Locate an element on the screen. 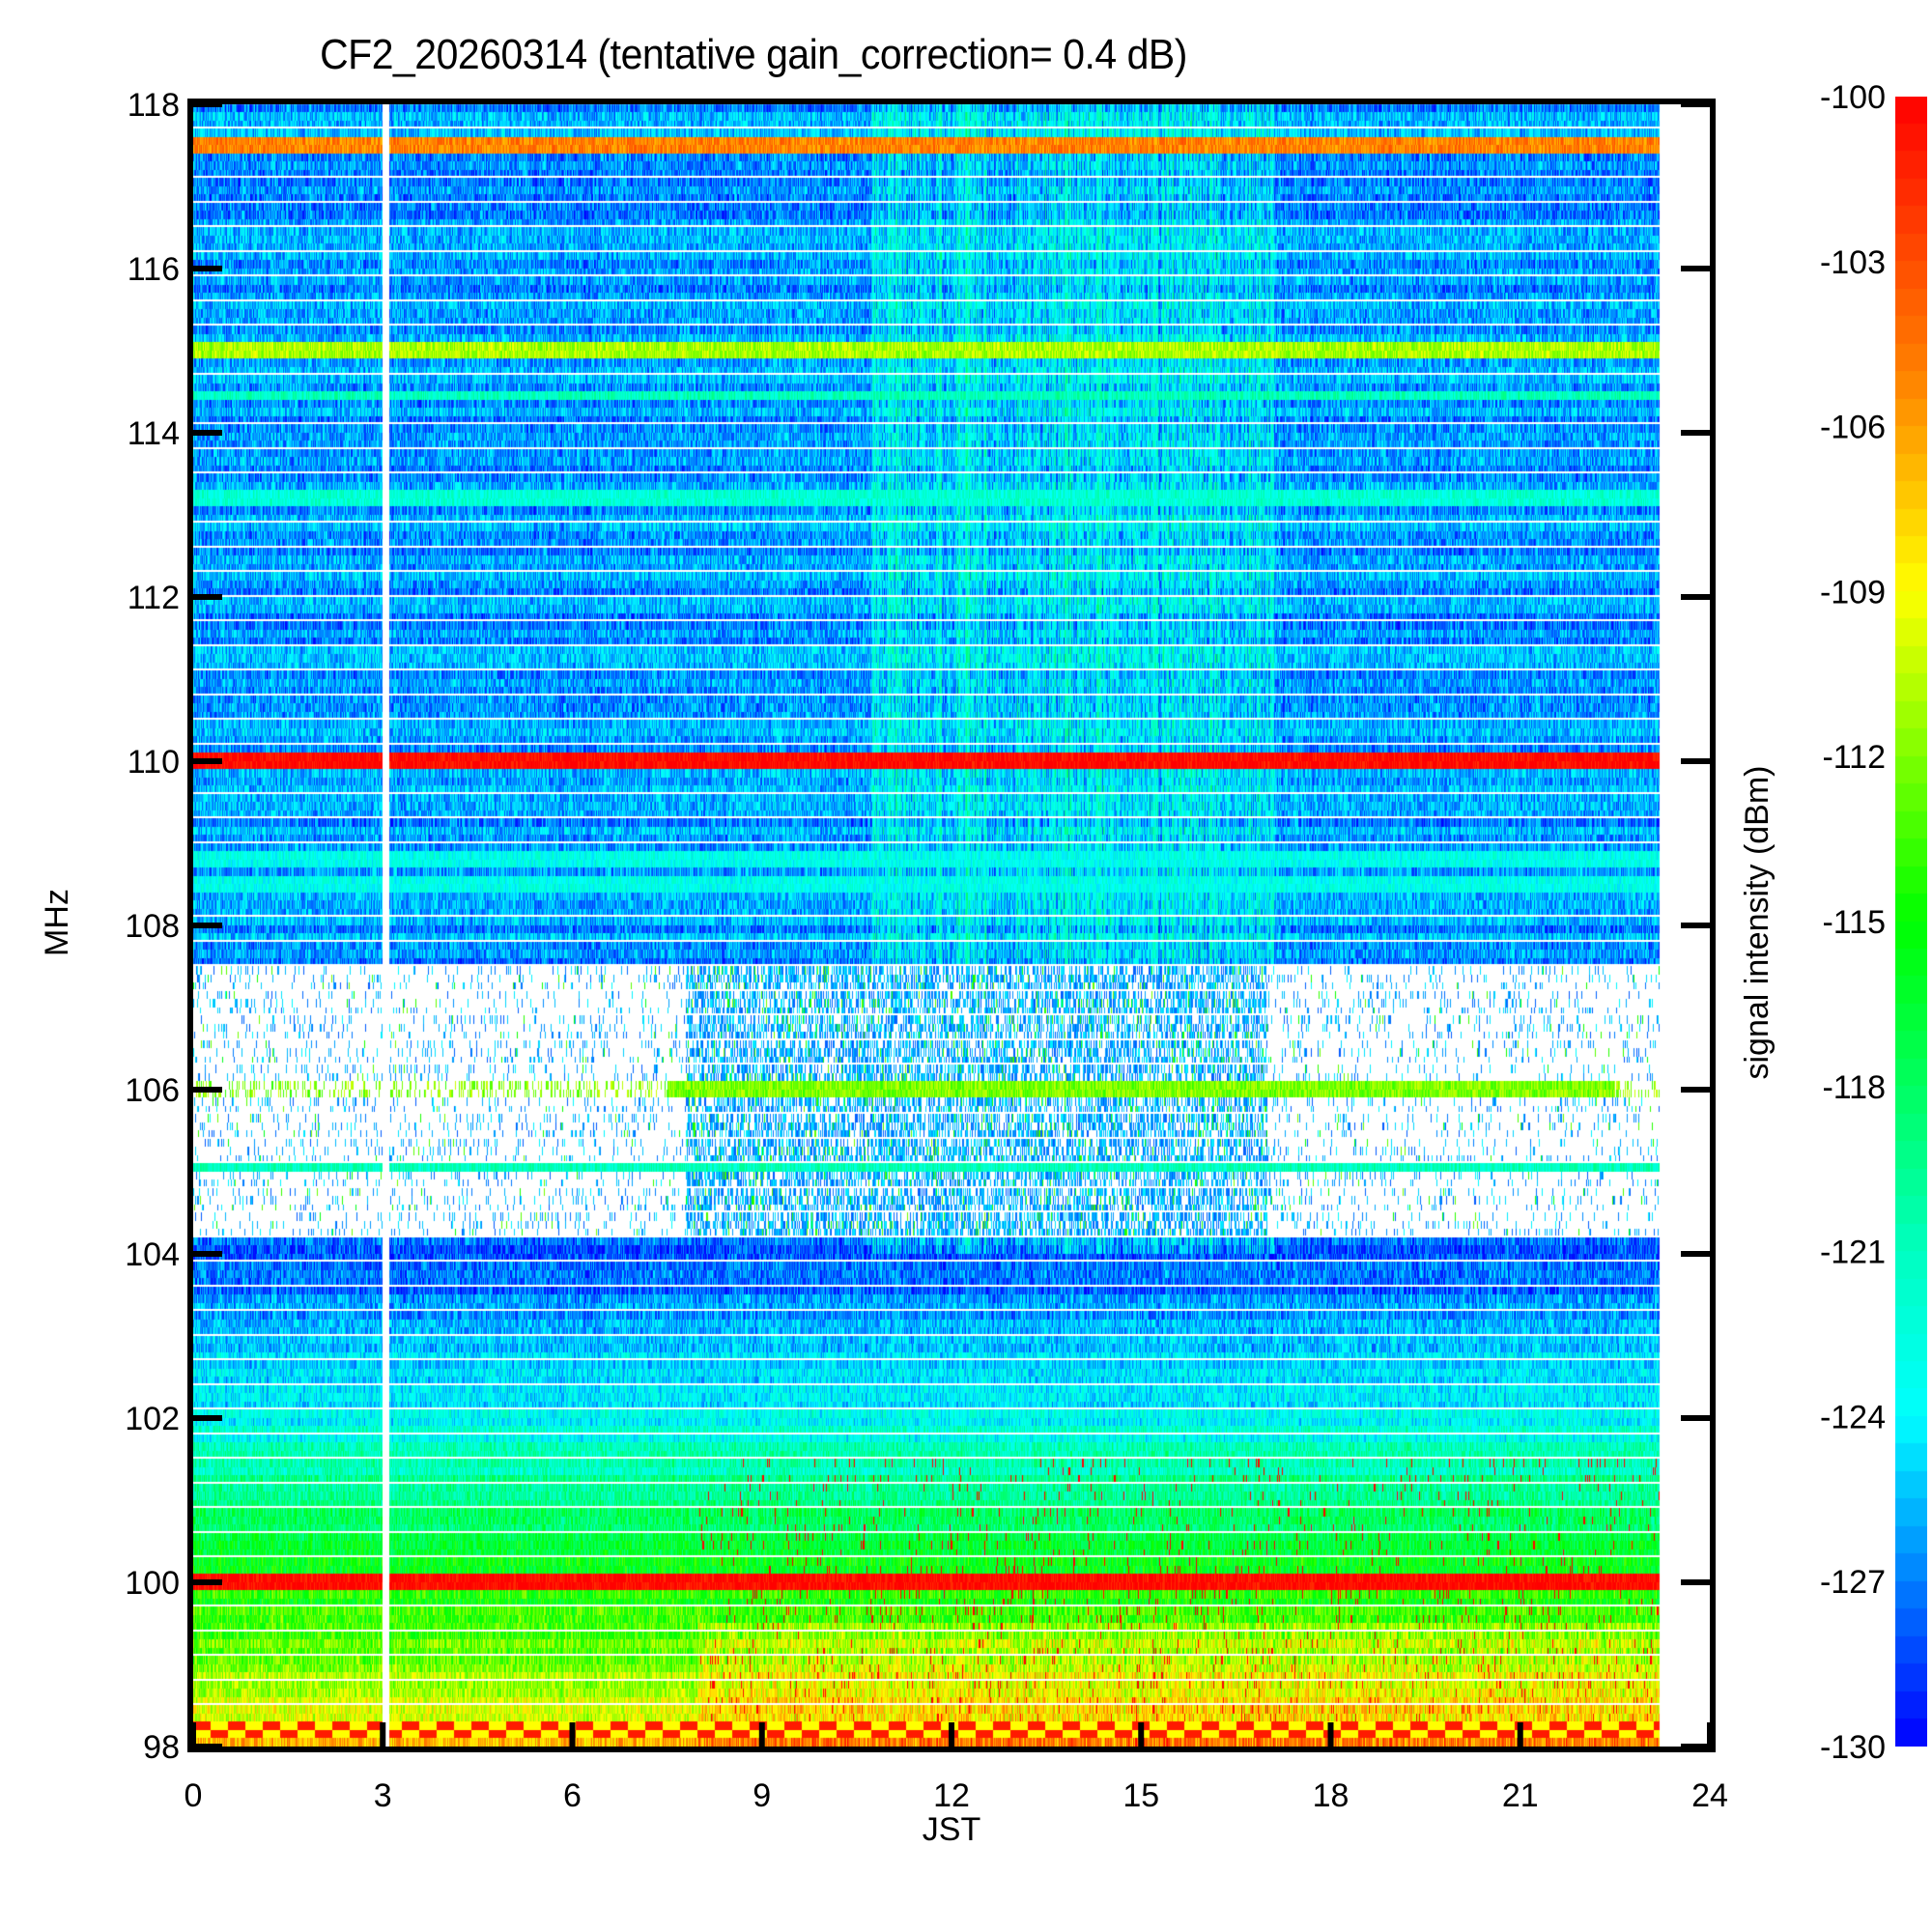 The width and height of the screenshot is (1932, 1932). y-tick-label: 100 is located at coordinates (152, 1583).